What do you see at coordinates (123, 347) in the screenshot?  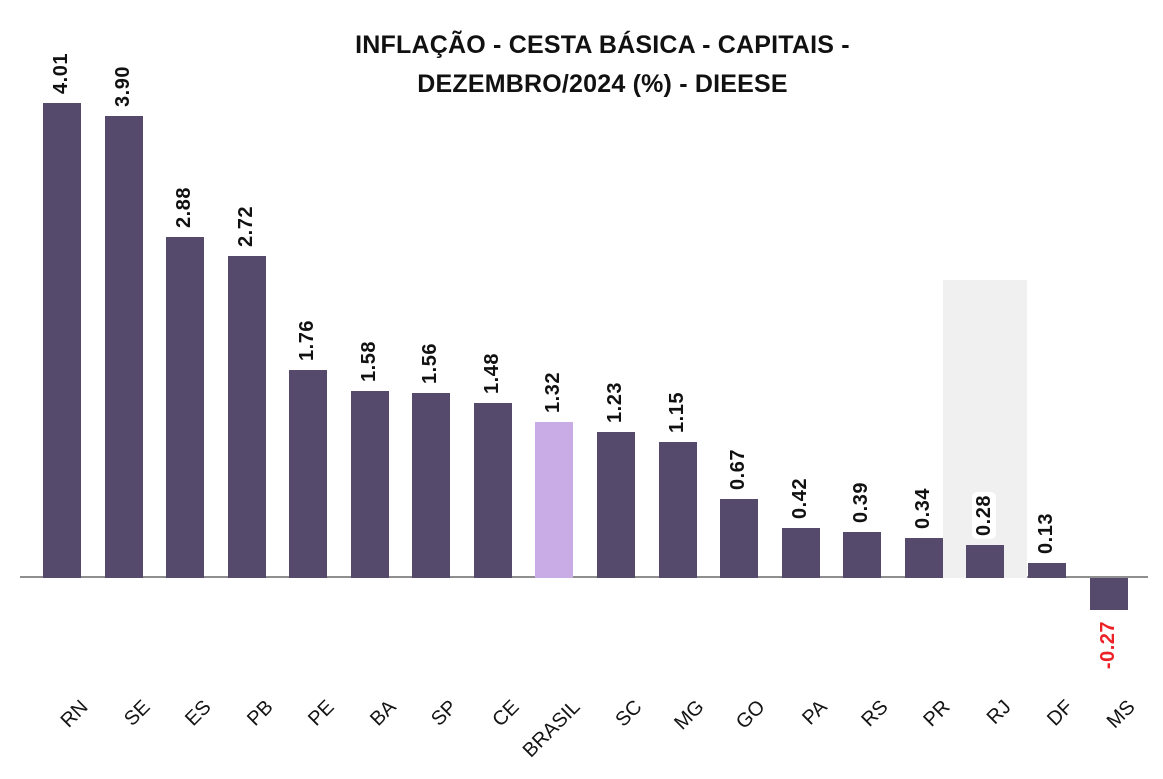 I see `bar-se` at bounding box center [123, 347].